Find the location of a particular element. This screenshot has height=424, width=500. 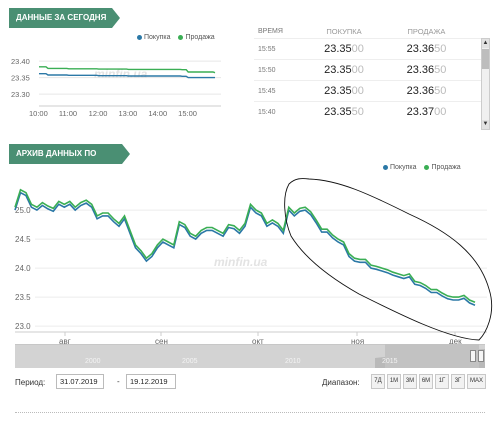

quote-sell: 23.3700 is located at coordinates (426, 112).